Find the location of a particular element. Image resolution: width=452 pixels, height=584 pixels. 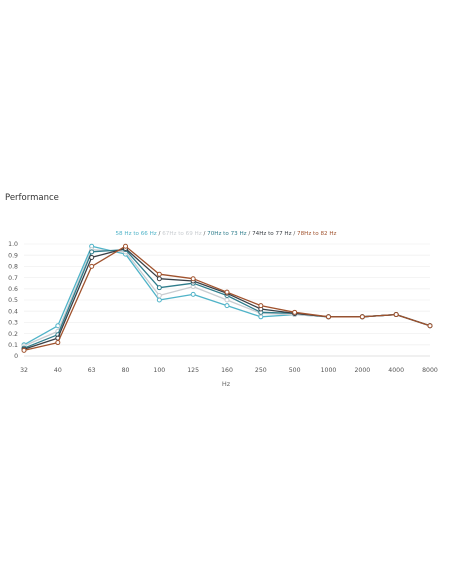

y-tick-label: 0.6 is located at coordinates (13, 289).